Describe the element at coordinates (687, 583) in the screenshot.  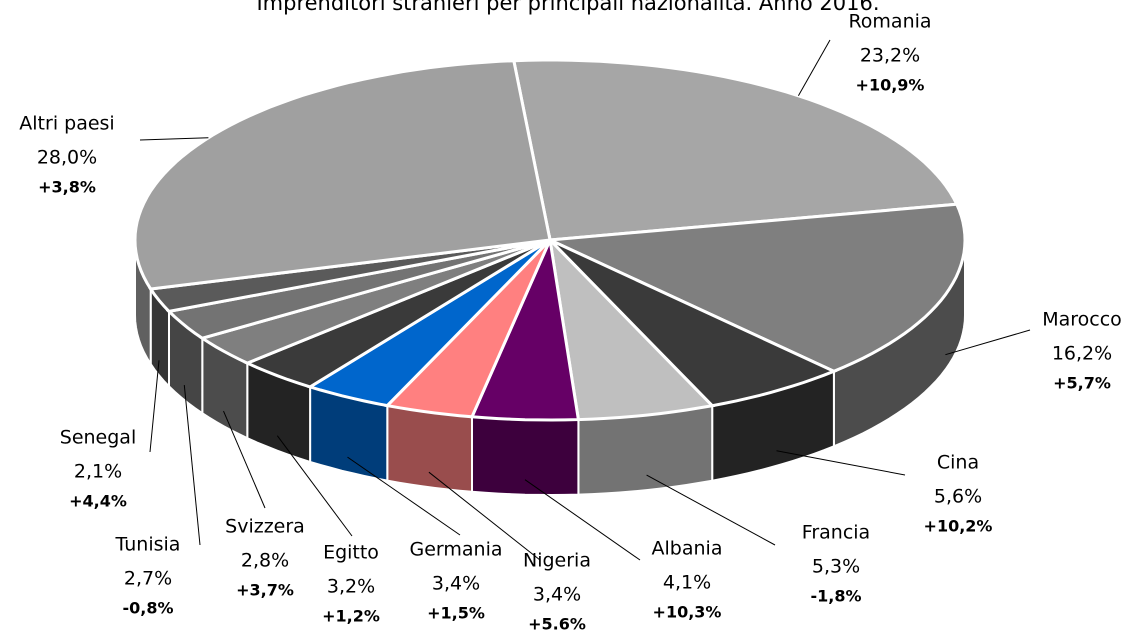
I see `value-label: 4,1%` at that location.